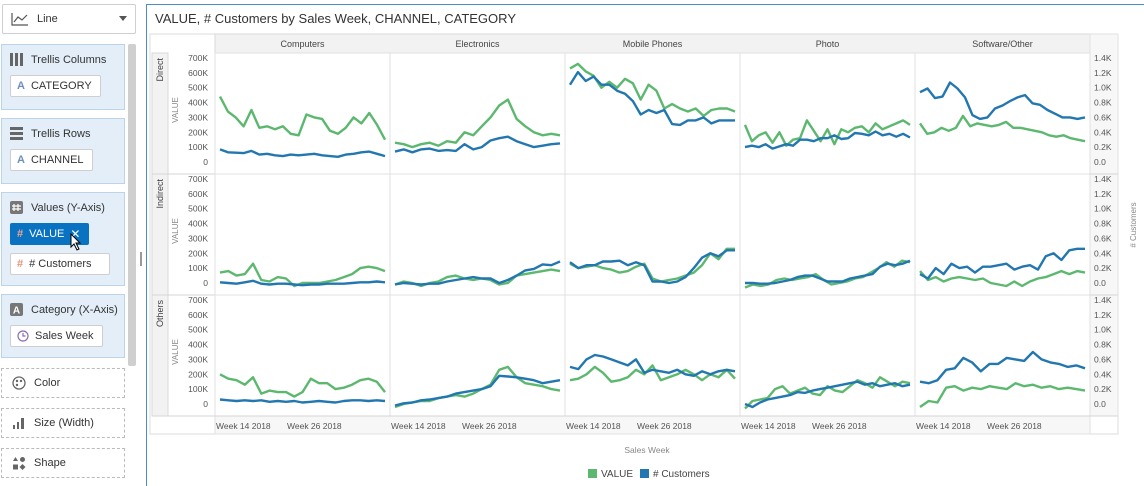  I want to click on column-header: Mobile Phones, so click(653, 44).